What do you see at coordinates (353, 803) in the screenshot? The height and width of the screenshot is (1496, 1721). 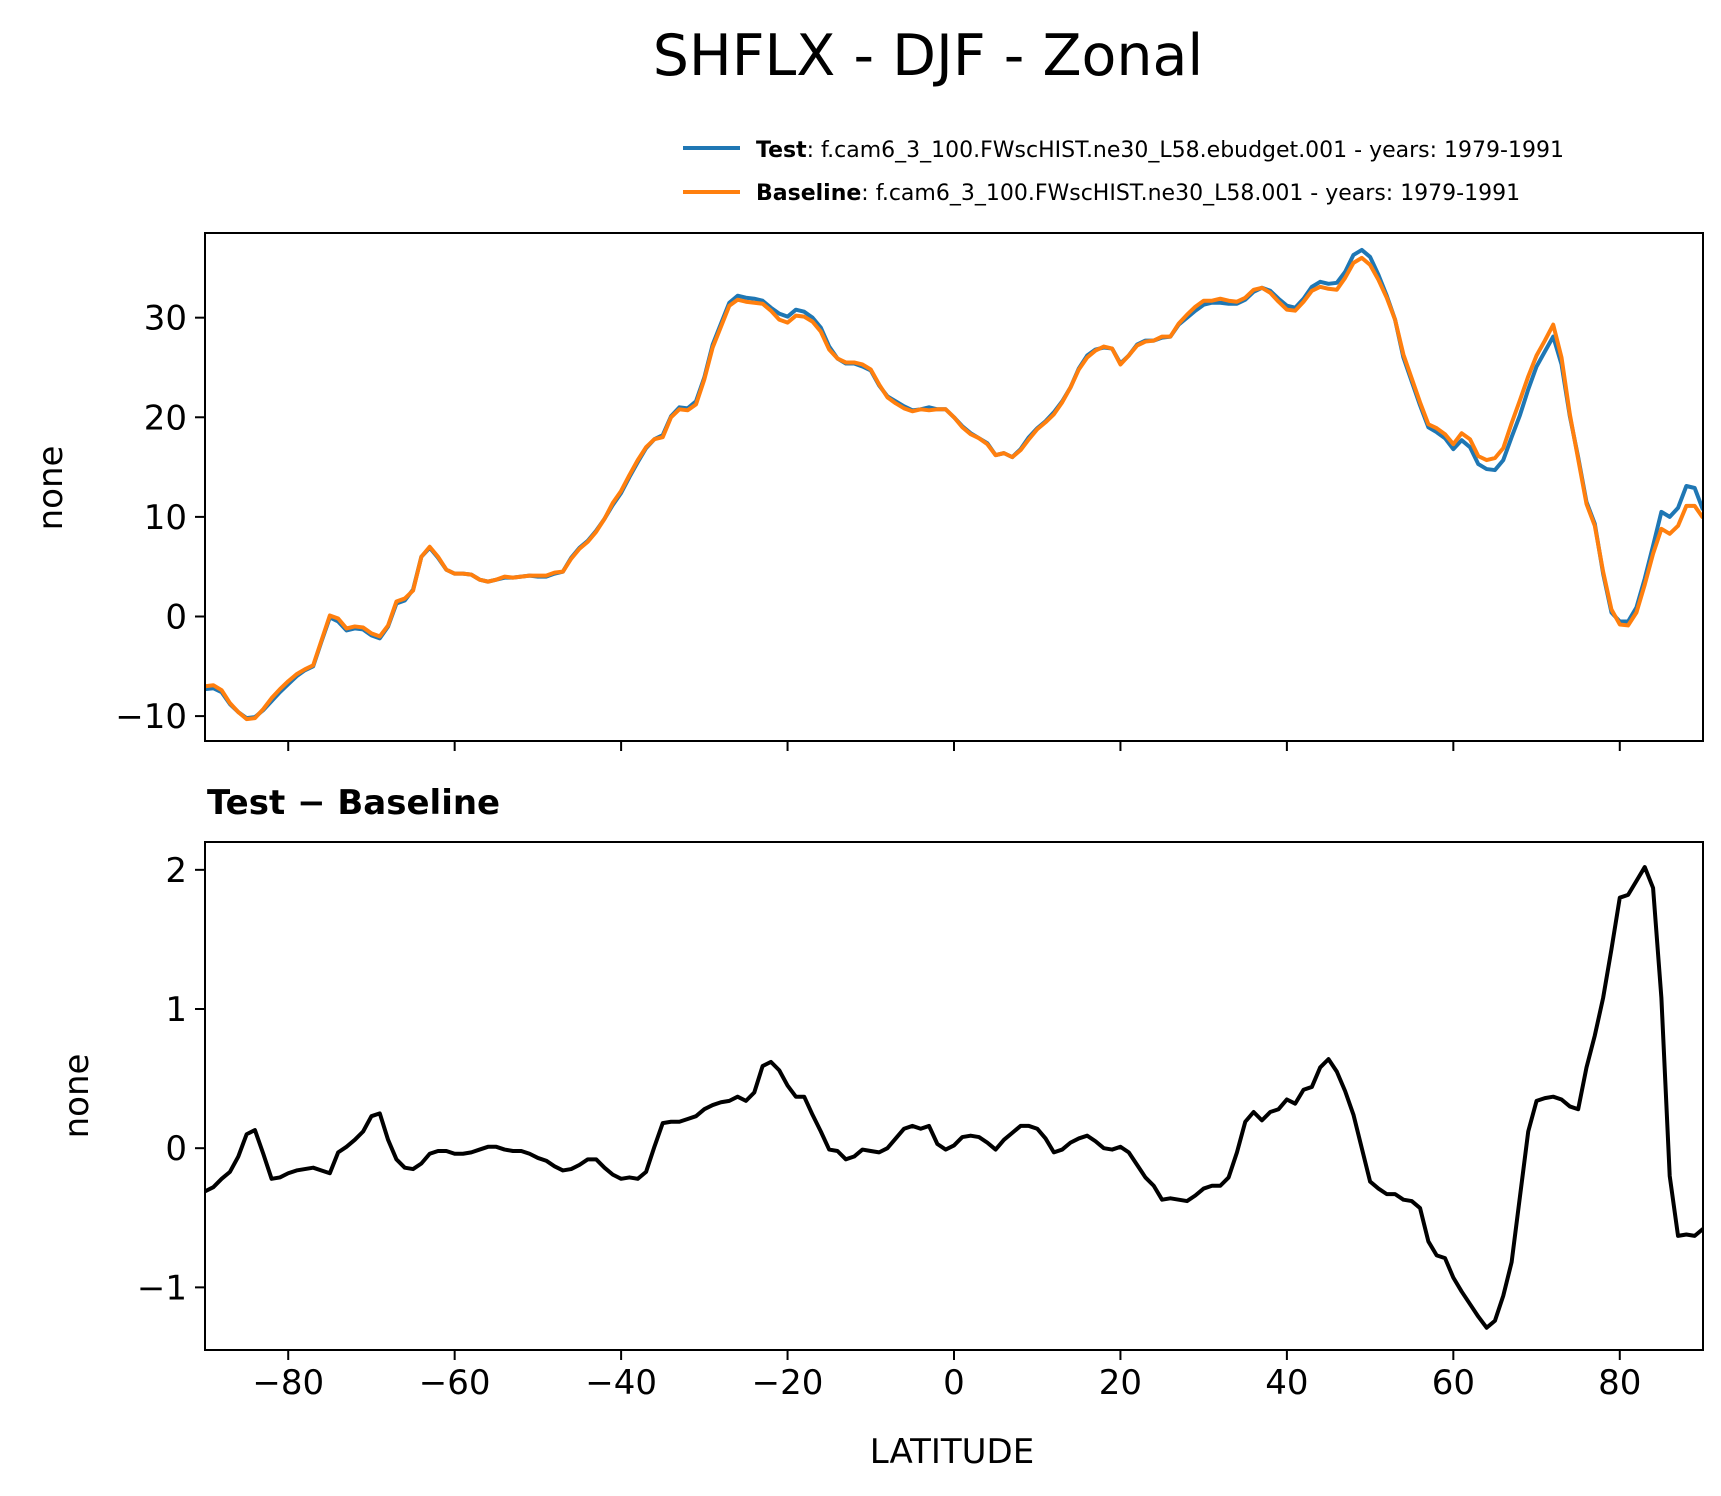 I see `bottom-panel-title: Test − Baseline` at bounding box center [353, 803].